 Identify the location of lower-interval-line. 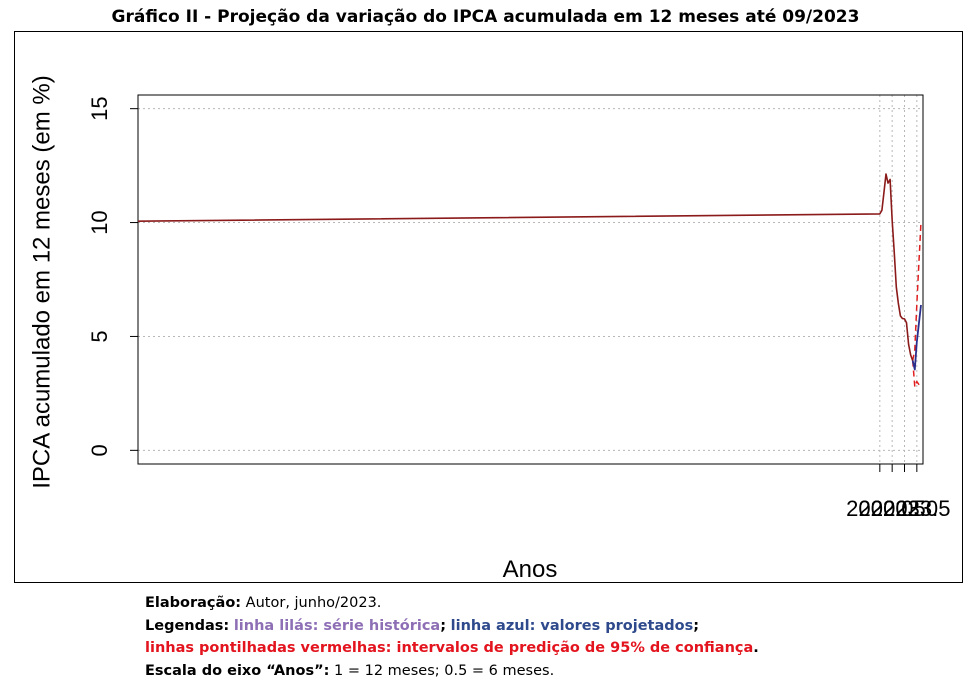
(916, 374).